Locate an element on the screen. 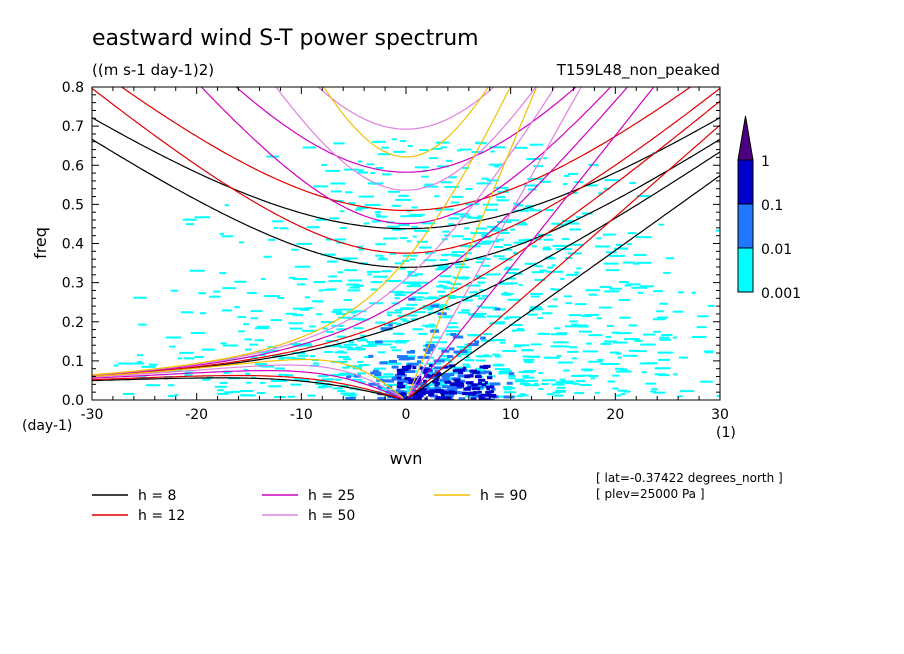  colorbar: 0.001 0.01 0.1 1 is located at coordinates (769, 208).